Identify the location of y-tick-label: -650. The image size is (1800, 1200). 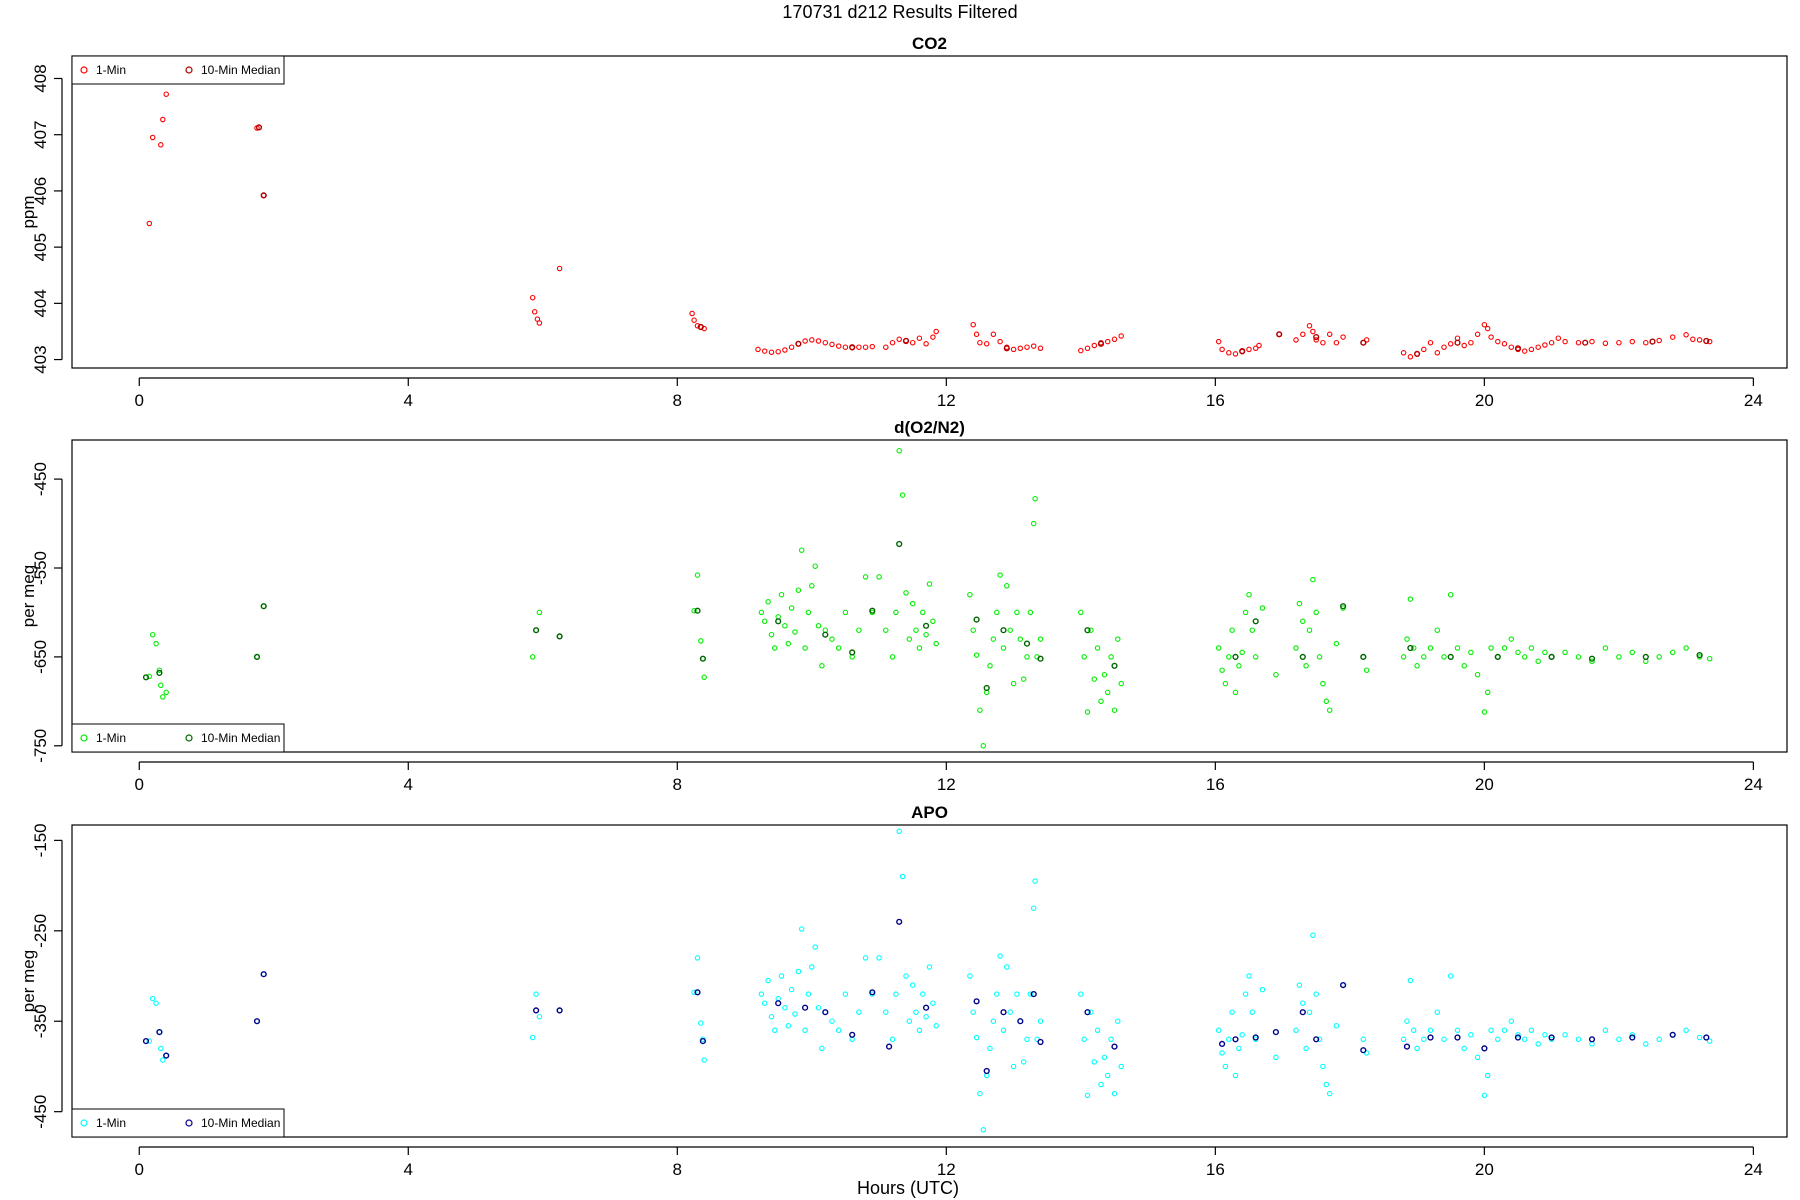
(40, 657).